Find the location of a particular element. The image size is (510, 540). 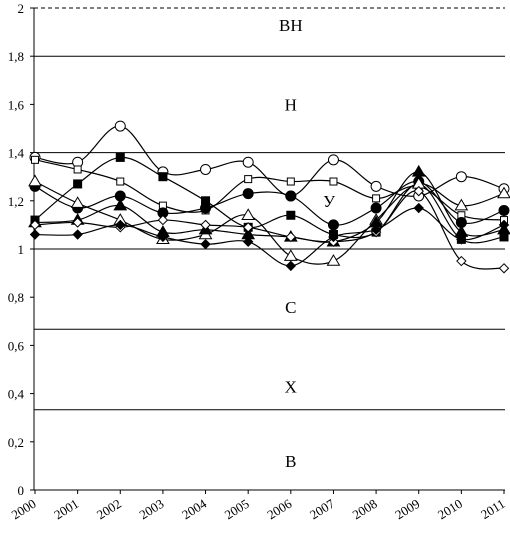

series-filled-diamond is located at coordinates (269, 237).